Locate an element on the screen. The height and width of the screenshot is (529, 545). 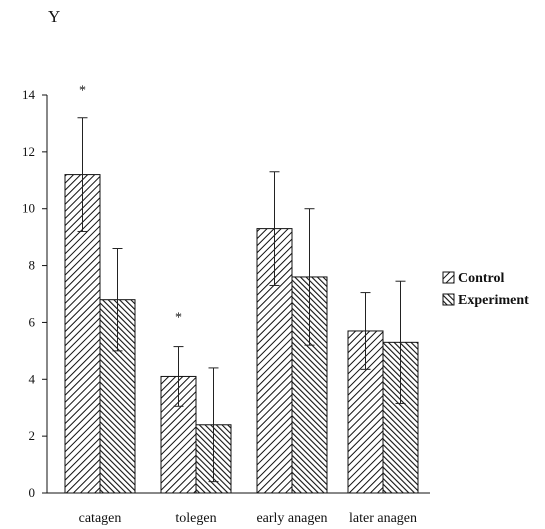
y-tick-label: 12 is located at coordinates (28, 151).